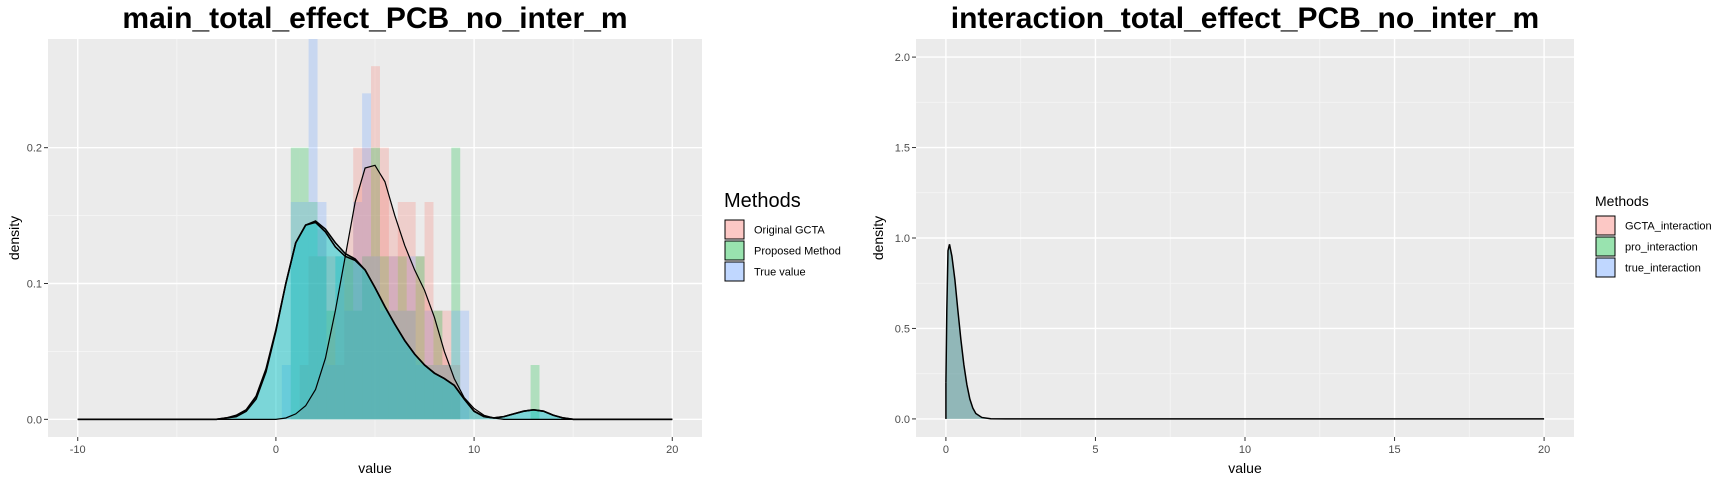  Describe the element at coordinates (34, 149) in the screenshot. I see `y-tick-label: 0.2` at that location.